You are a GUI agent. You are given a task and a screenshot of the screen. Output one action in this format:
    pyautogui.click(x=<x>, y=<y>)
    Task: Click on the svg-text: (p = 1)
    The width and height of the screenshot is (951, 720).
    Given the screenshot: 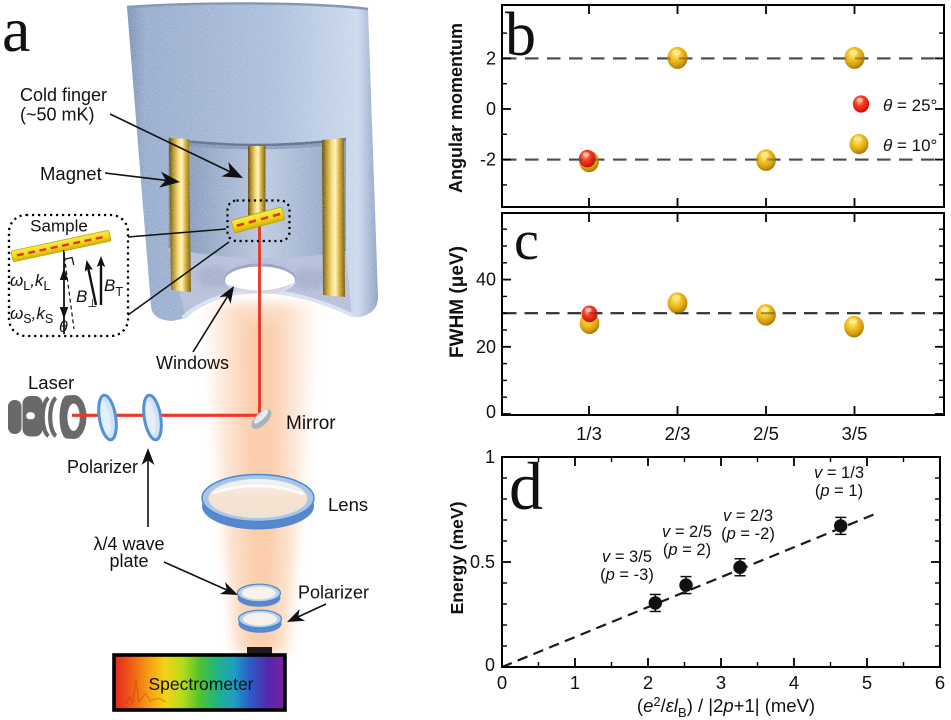 What is the action you would take?
    pyautogui.click(x=839, y=491)
    